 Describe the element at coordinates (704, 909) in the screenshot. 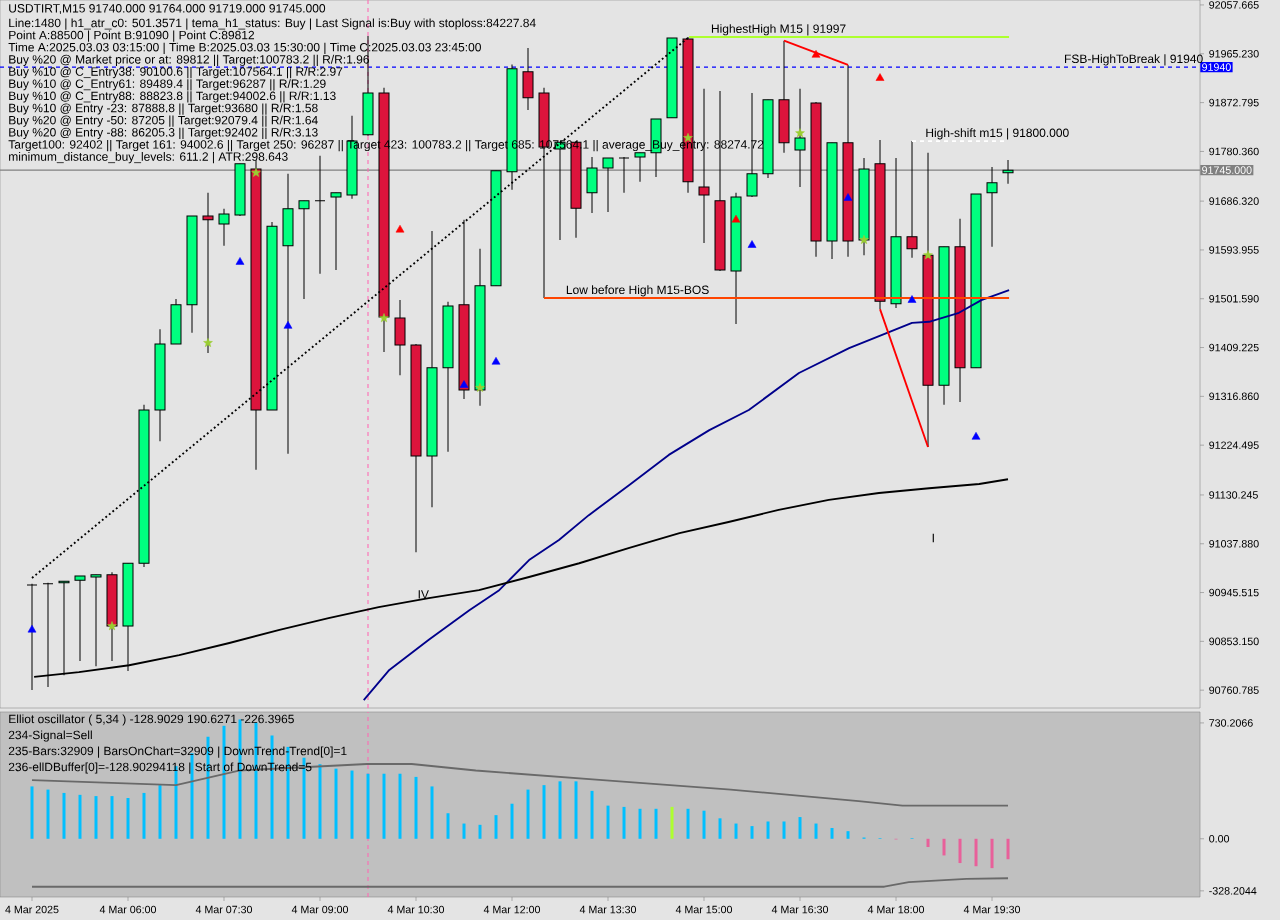

I see `x-tick-label: 4 Mar 15:00` at that location.